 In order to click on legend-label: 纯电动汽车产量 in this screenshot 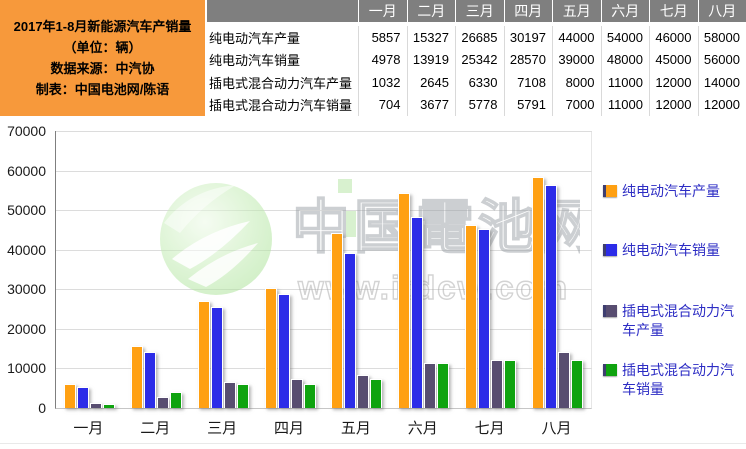, I will do `click(671, 191)`.